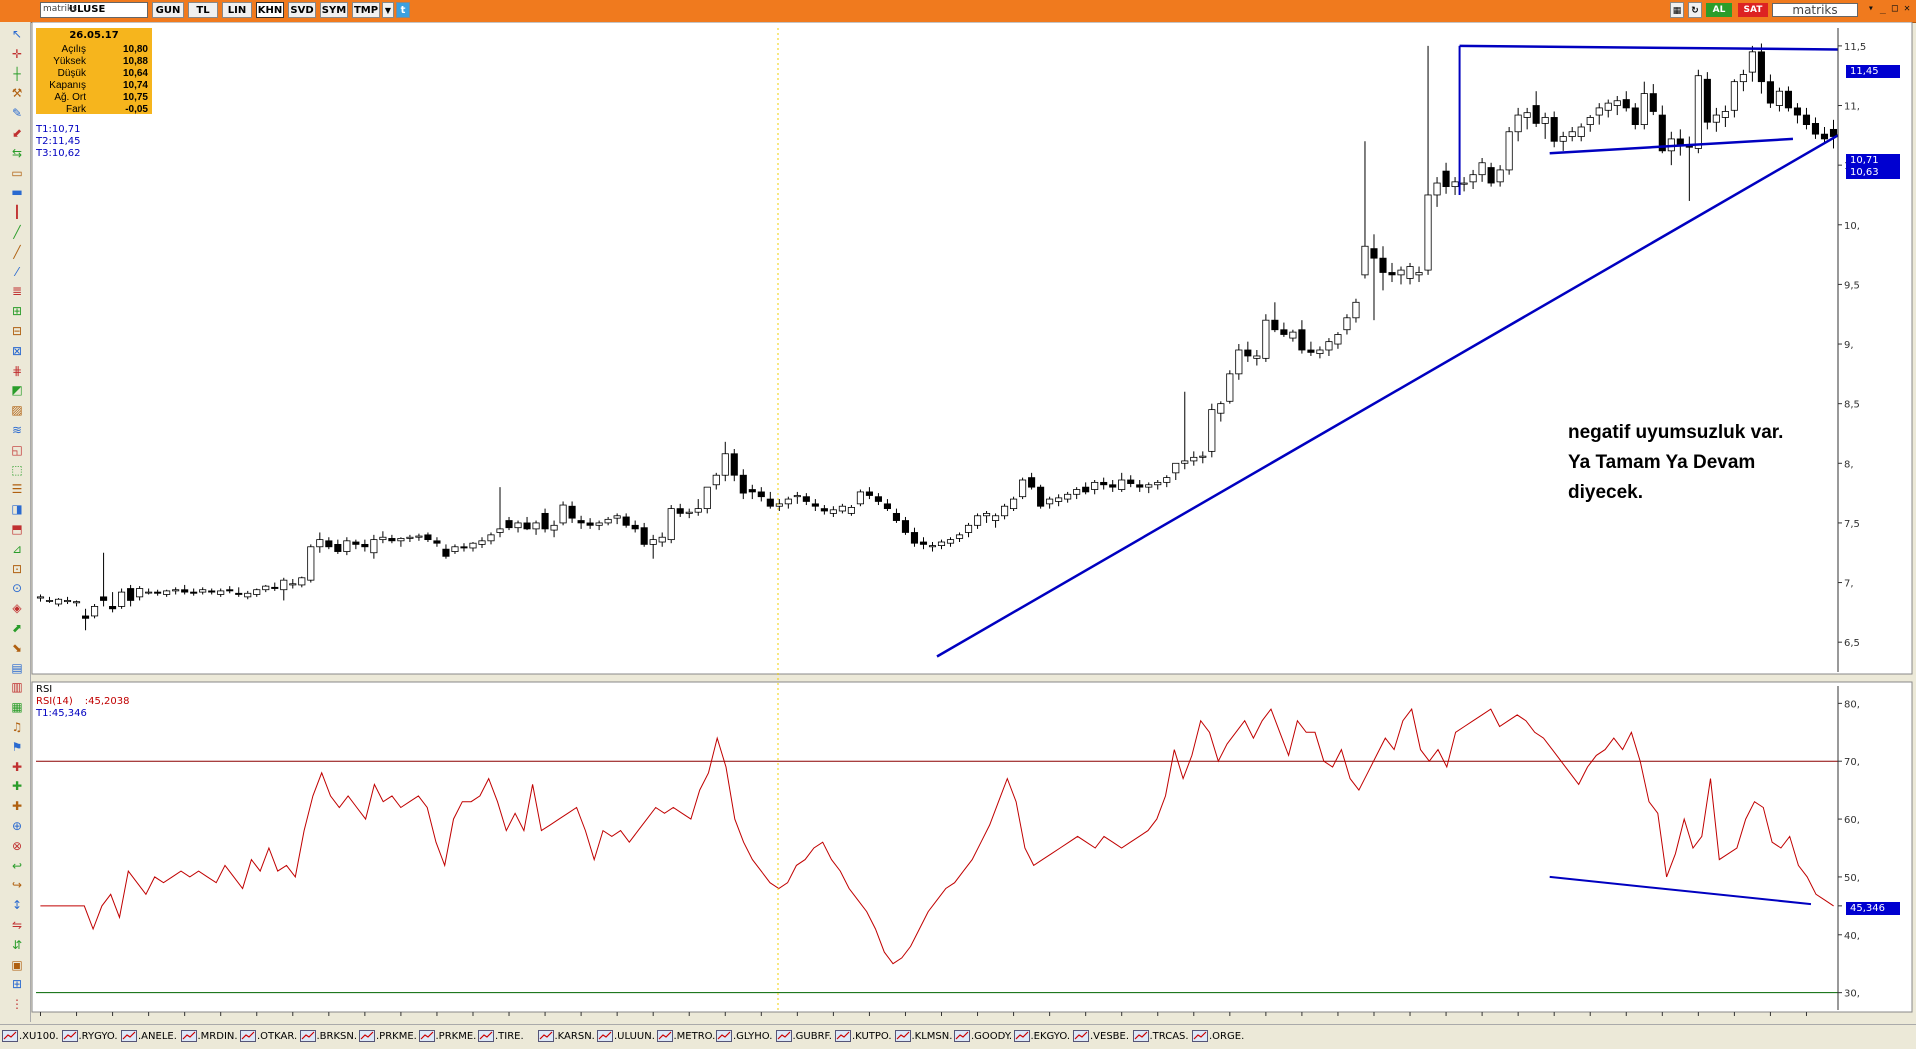 The height and width of the screenshot is (1049, 1916). I want to click on period-khn-button: KHN, so click(270, 10).